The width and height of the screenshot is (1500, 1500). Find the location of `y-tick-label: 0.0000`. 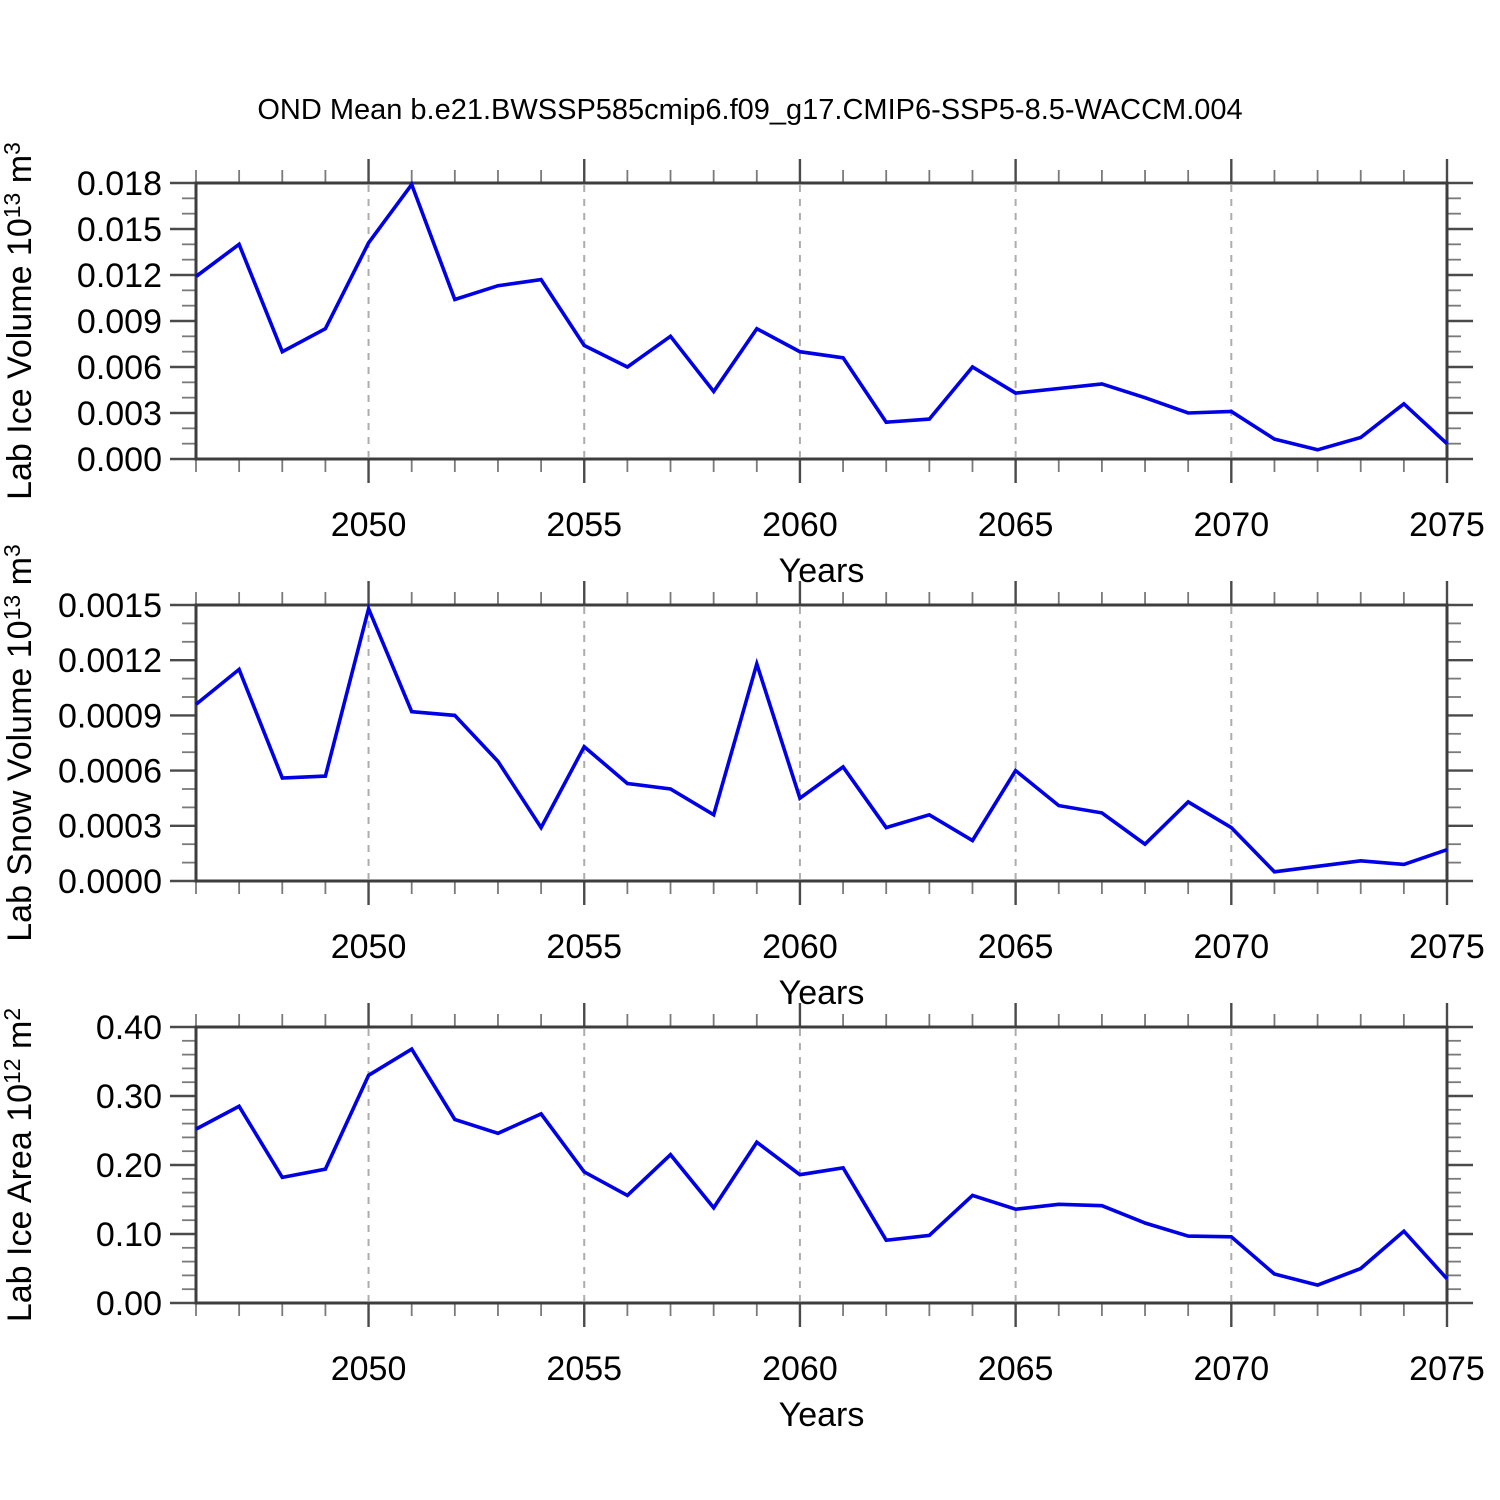

y-tick-label: 0.0000 is located at coordinates (110, 882).